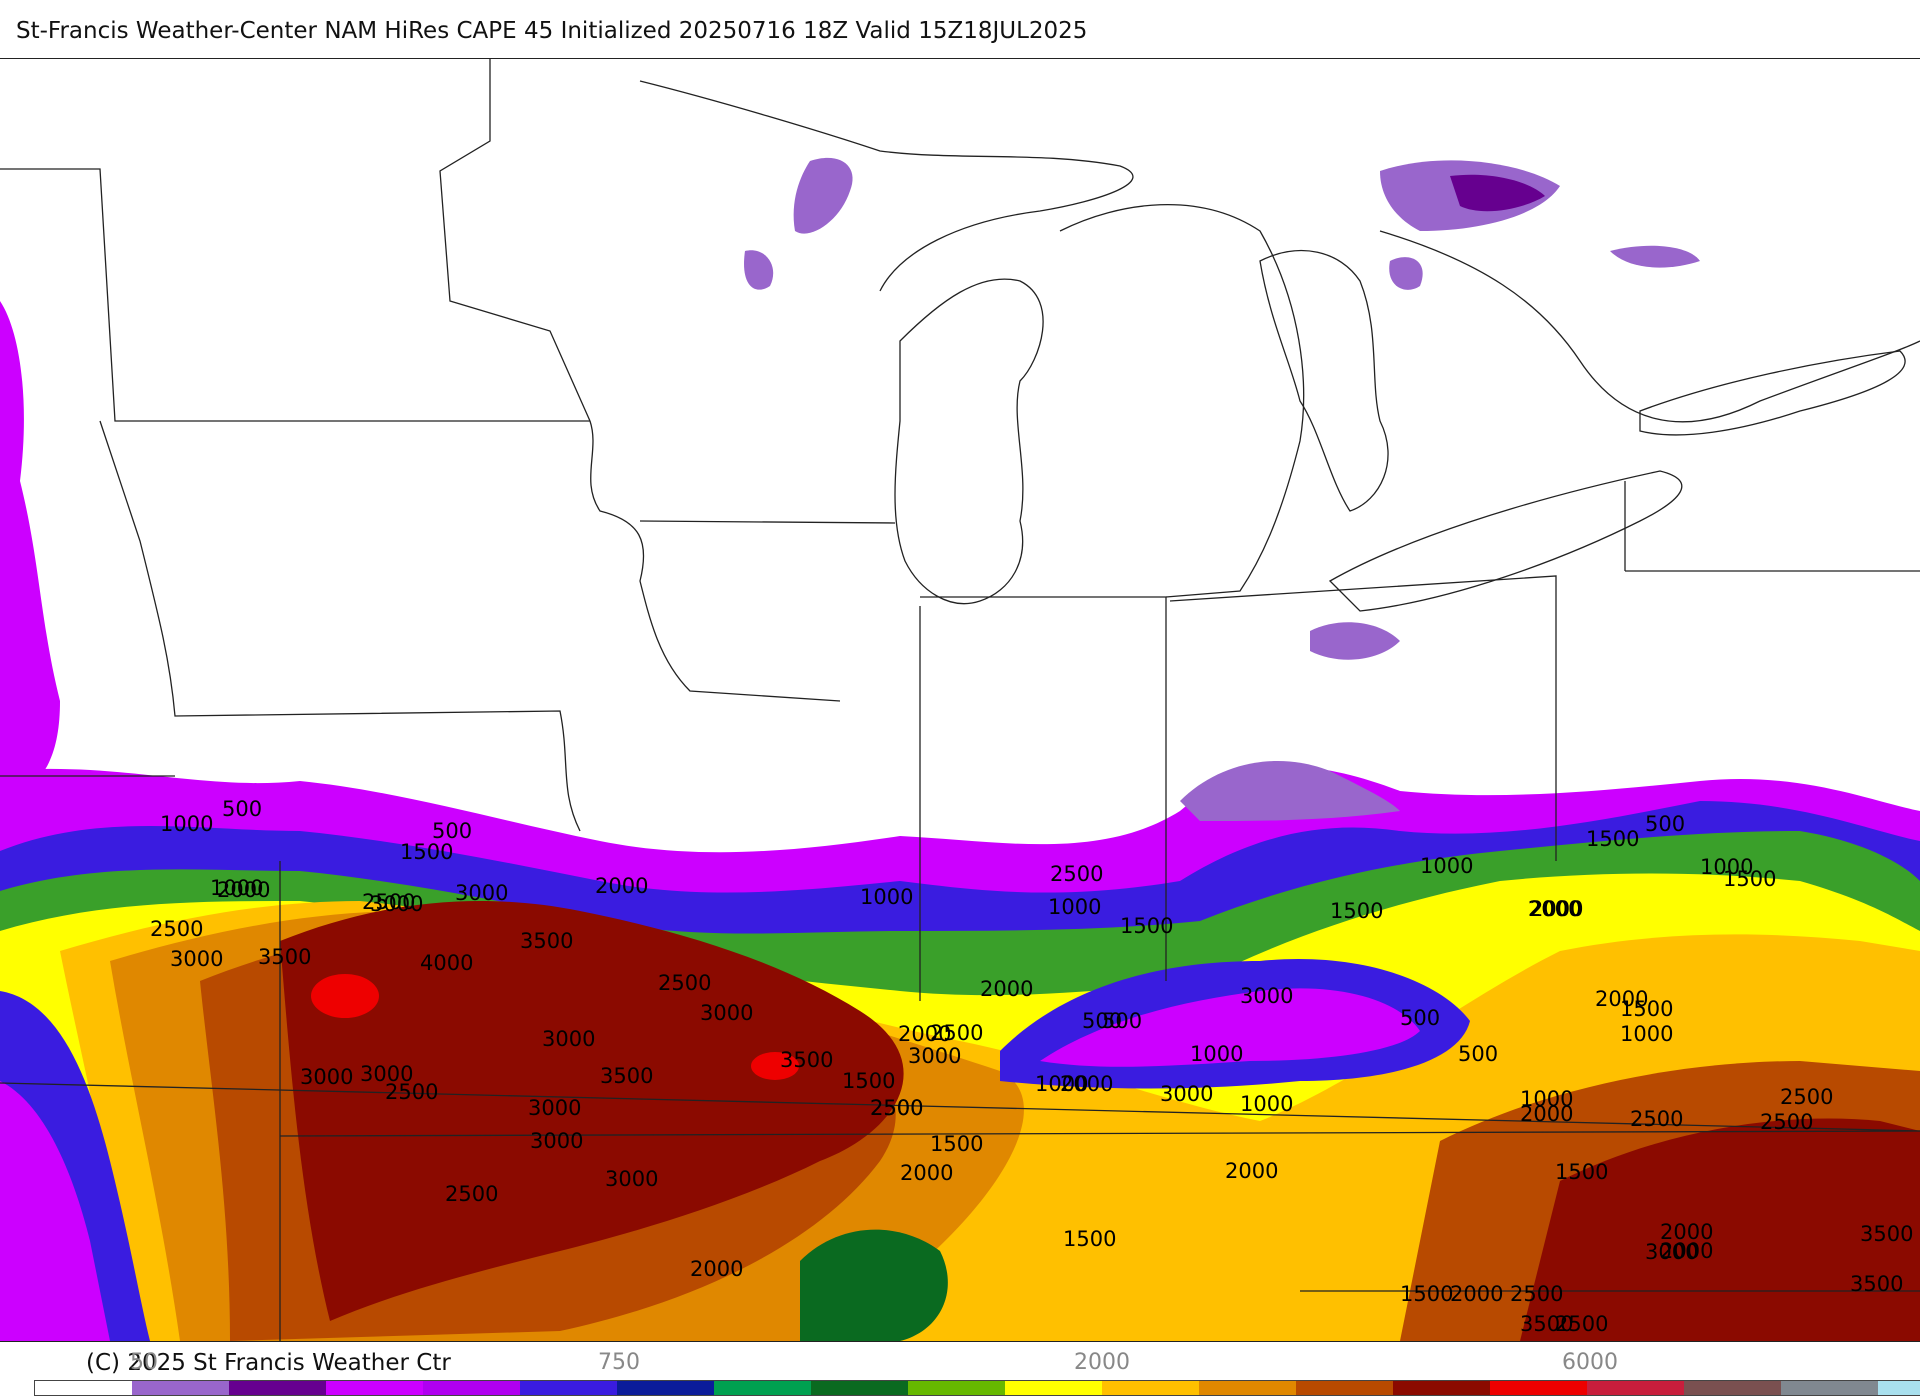  Describe the element at coordinates (1182, 400) in the screenshot. I see `michigan-lower-peninsula` at that location.